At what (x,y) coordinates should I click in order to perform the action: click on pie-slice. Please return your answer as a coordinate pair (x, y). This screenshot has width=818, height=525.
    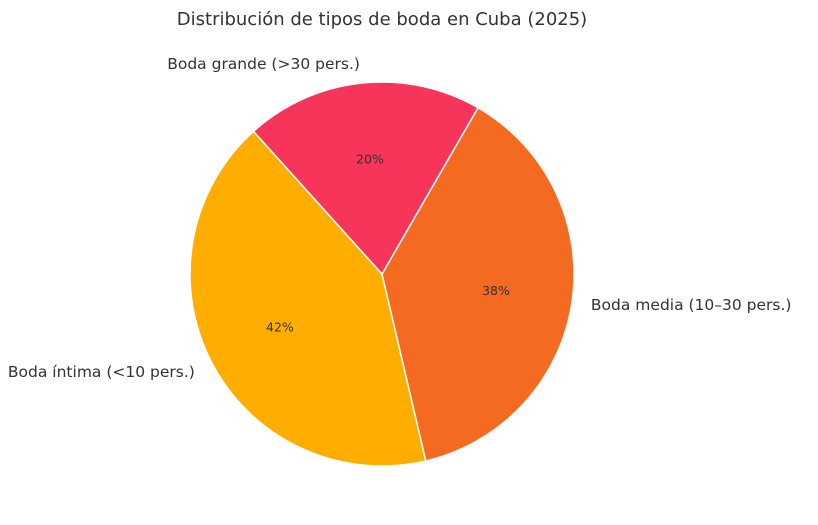
    Looking at the image, I should click on (366, 178).